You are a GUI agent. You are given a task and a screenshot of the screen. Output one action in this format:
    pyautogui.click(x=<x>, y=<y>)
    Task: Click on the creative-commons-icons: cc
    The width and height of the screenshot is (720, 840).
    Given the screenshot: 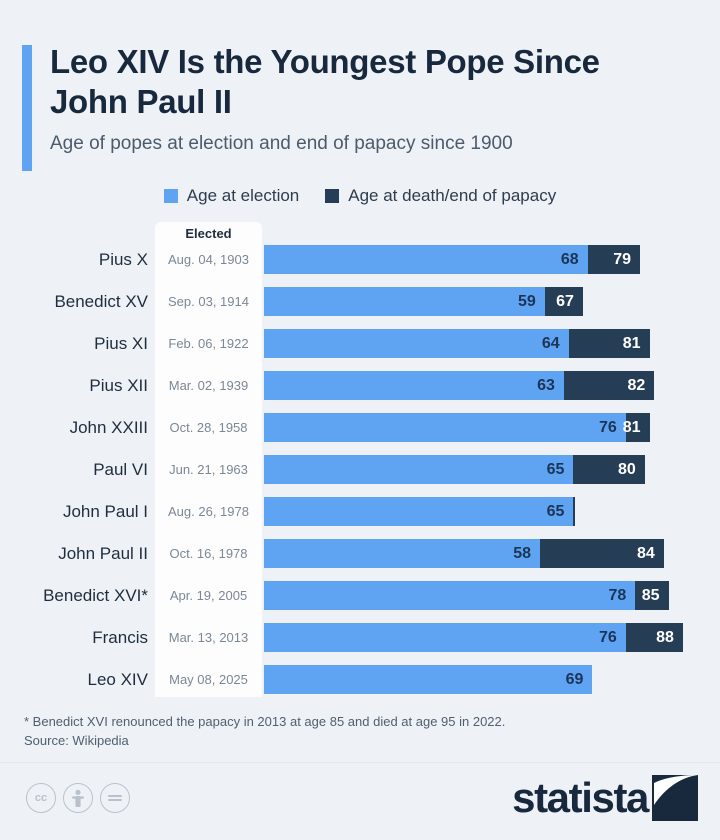 What is the action you would take?
    pyautogui.click(x=78, y=798)
    